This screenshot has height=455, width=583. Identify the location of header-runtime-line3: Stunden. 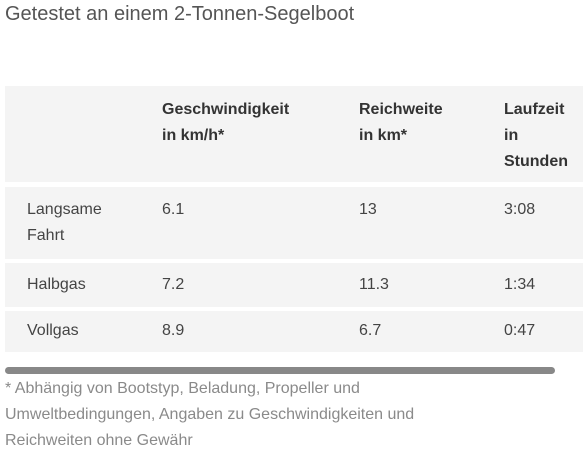
(536, 161).